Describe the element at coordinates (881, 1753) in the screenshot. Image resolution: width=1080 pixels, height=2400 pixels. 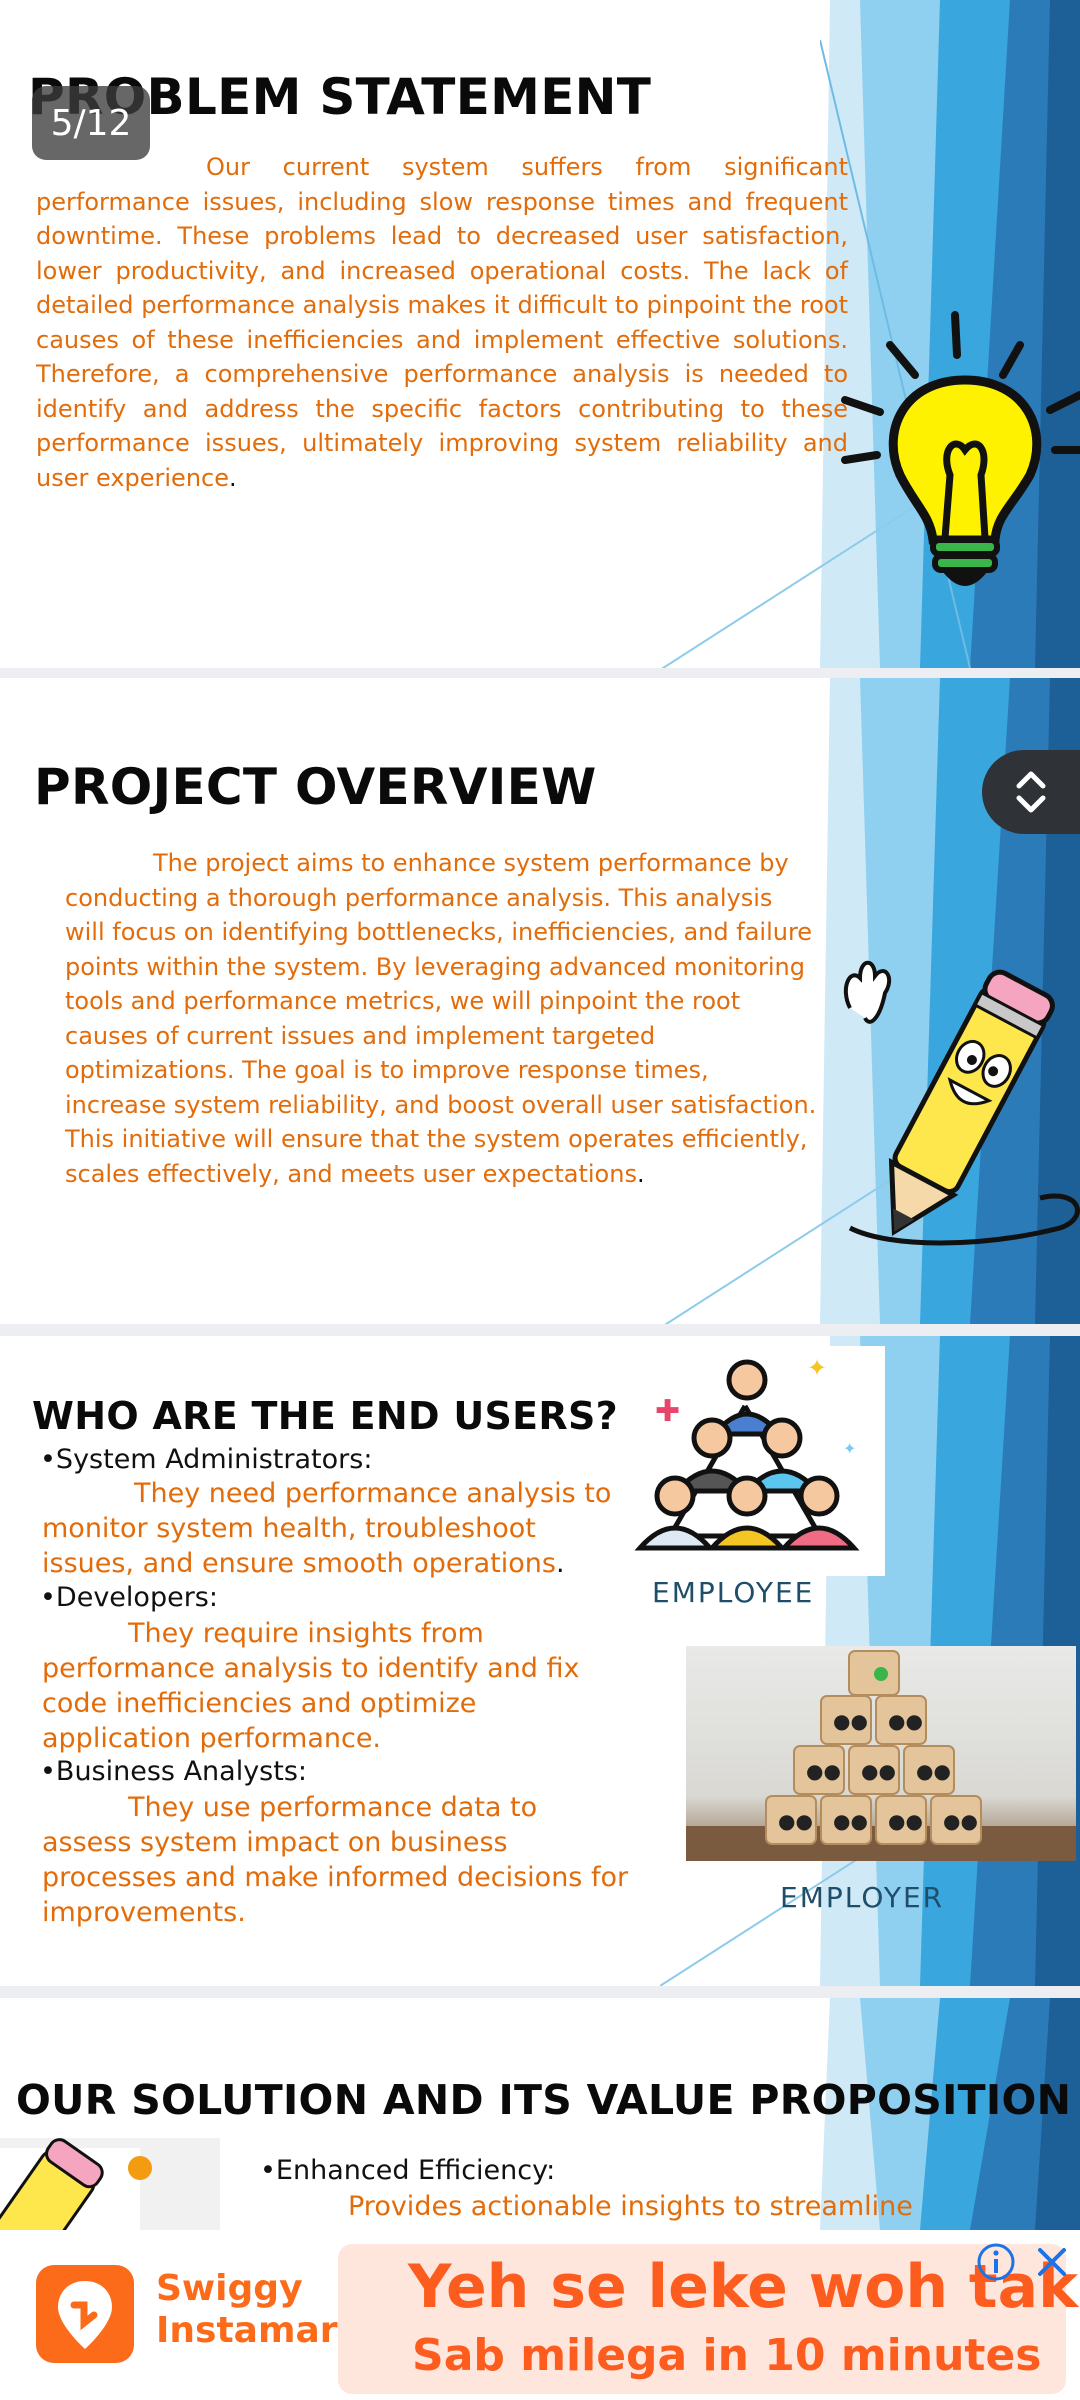
I see `employer-blocks-image: ●● ●● ●● ●● ●● ●● ●● ●● ●●` at that location.